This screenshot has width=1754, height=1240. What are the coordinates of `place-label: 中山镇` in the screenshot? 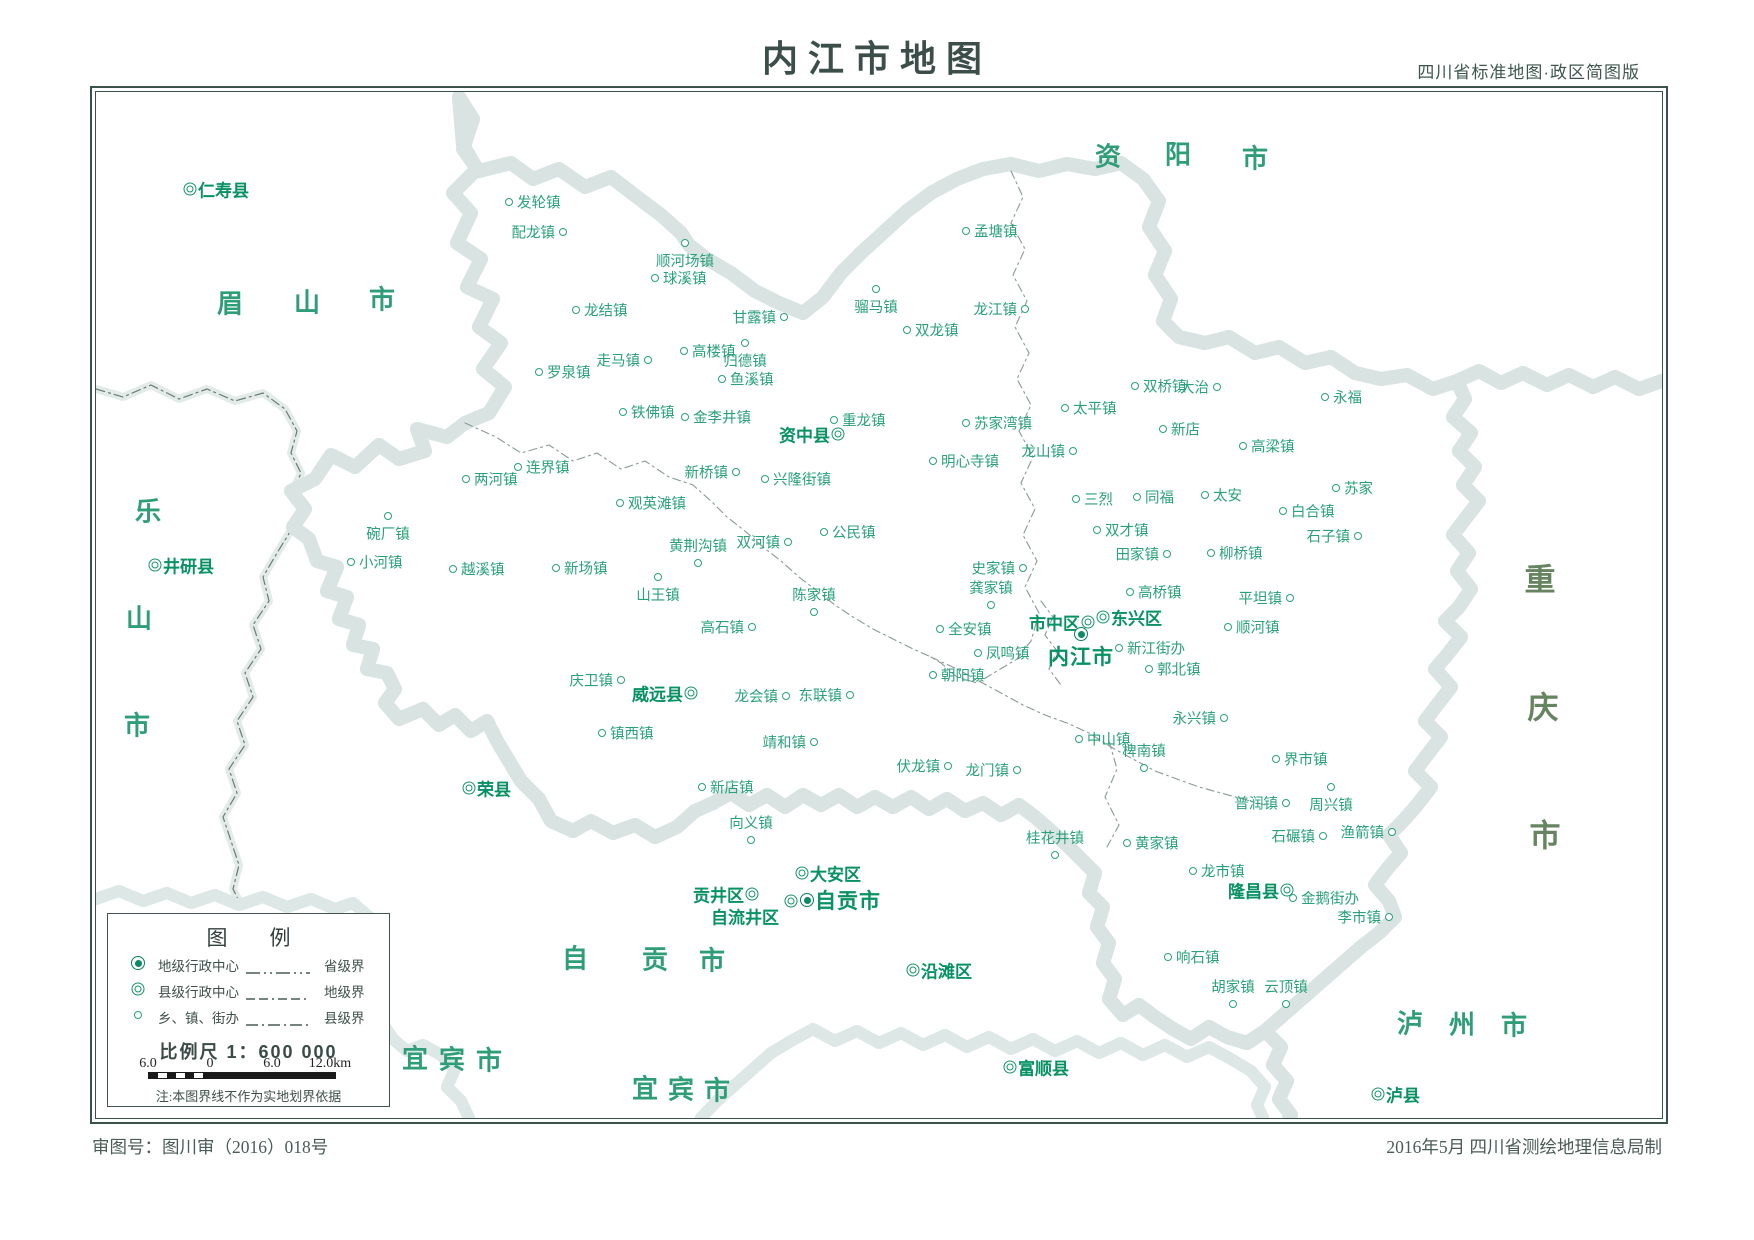 It's located at (1109, 740).